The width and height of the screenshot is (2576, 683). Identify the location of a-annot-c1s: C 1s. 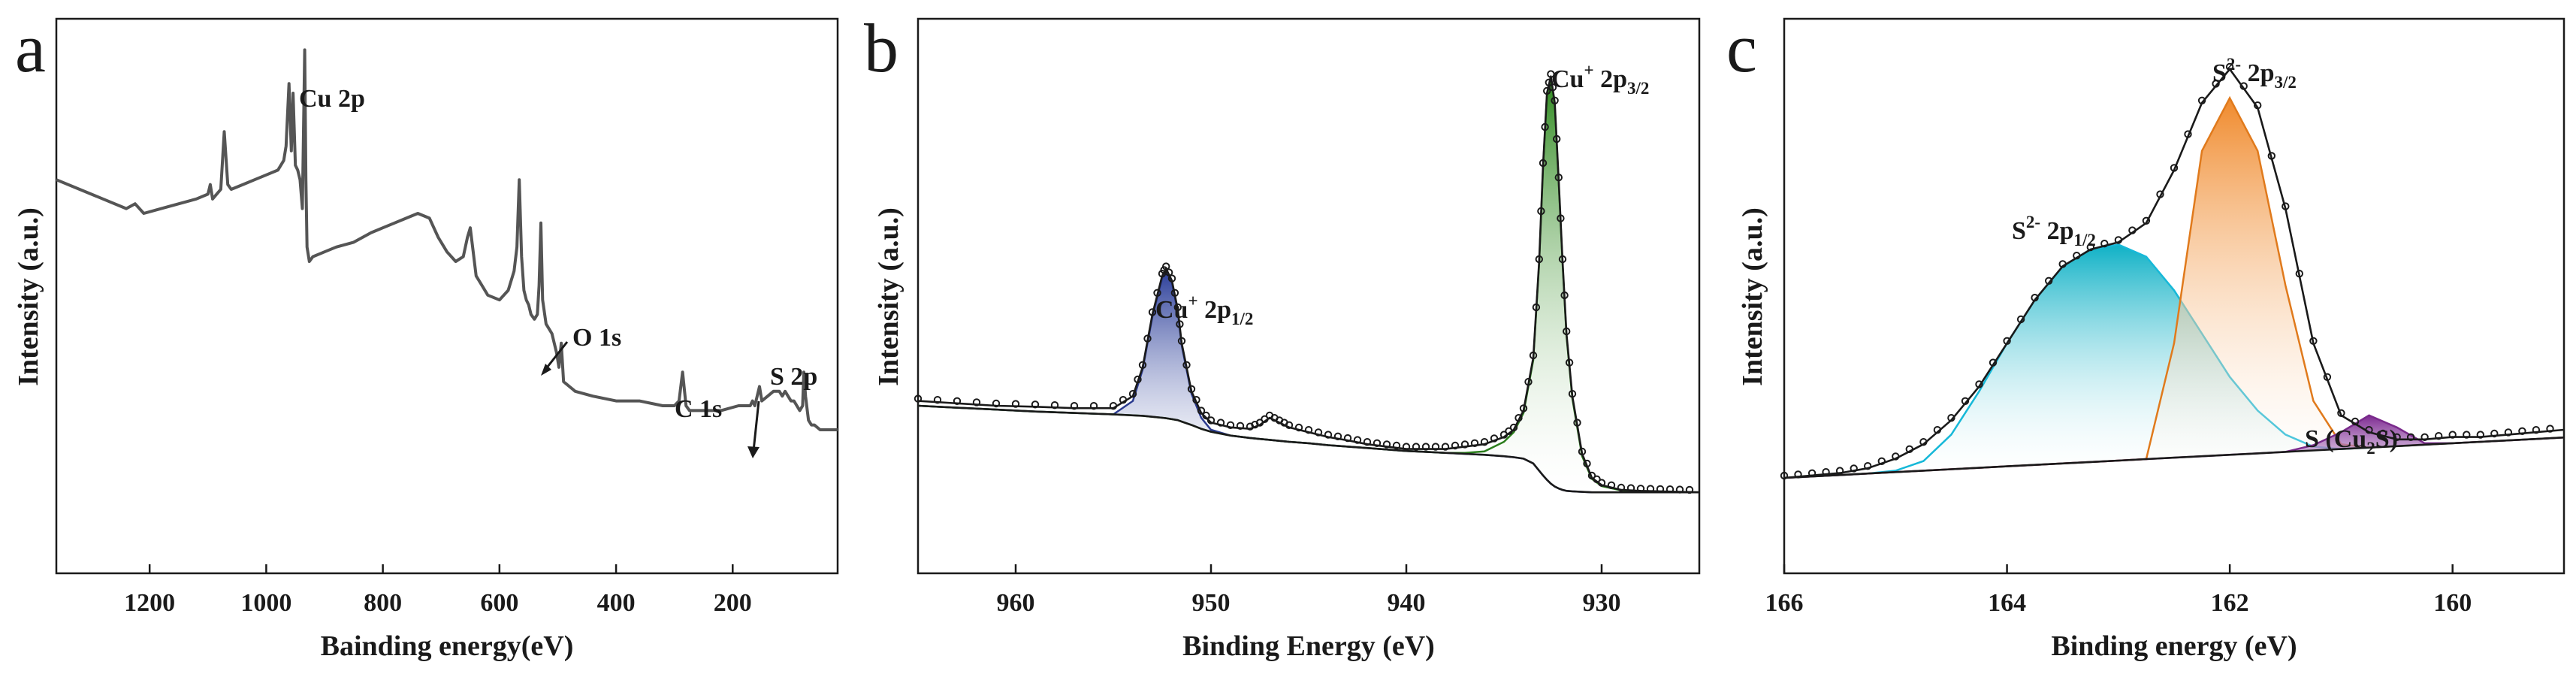
(698, 409).